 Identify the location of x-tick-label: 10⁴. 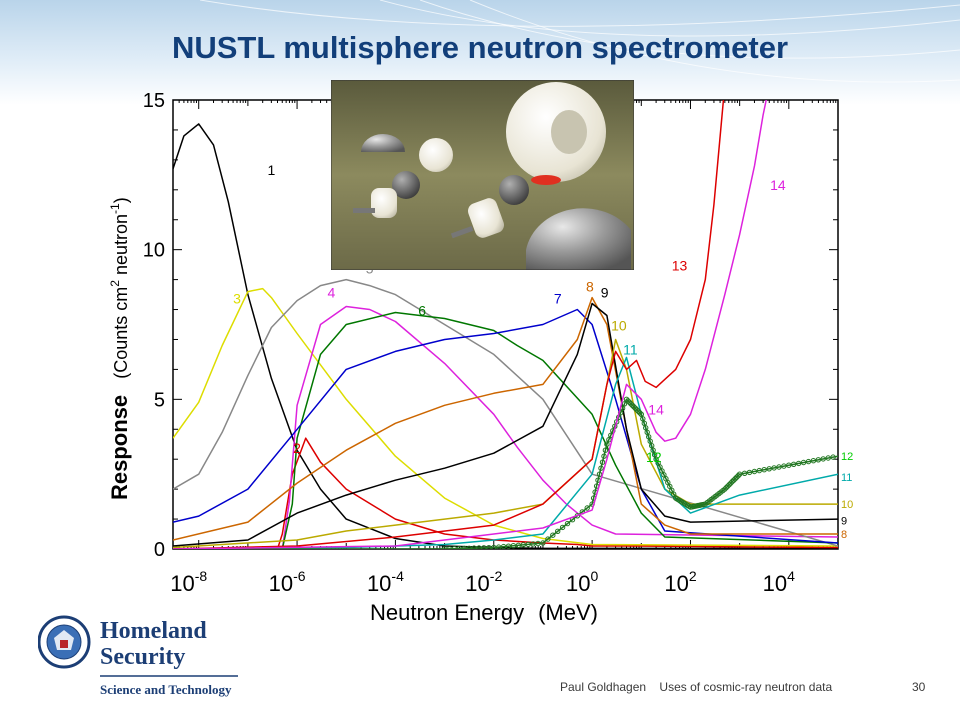
(779, 582).